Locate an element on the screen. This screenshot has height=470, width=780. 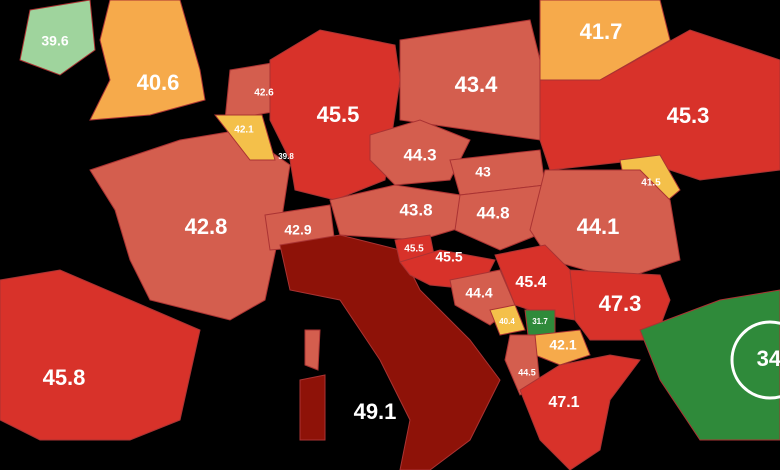
region-label: 42.6 is located at coordinates (264, 93).